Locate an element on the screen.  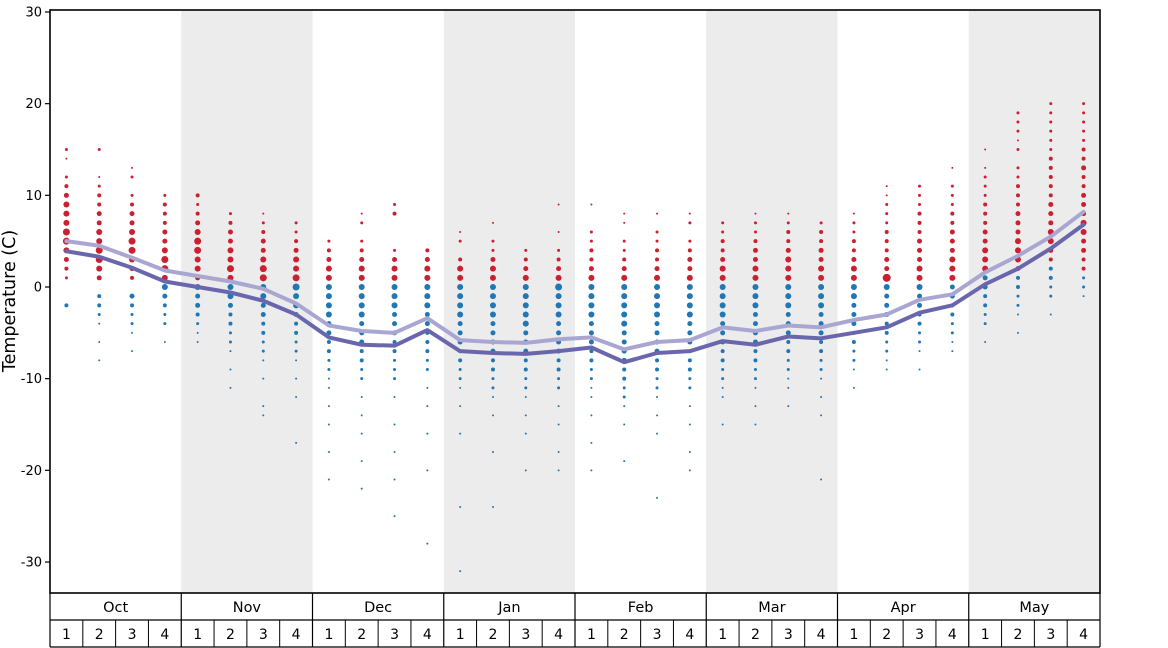
week-label: 4 is located at coordinates (1083, 635).